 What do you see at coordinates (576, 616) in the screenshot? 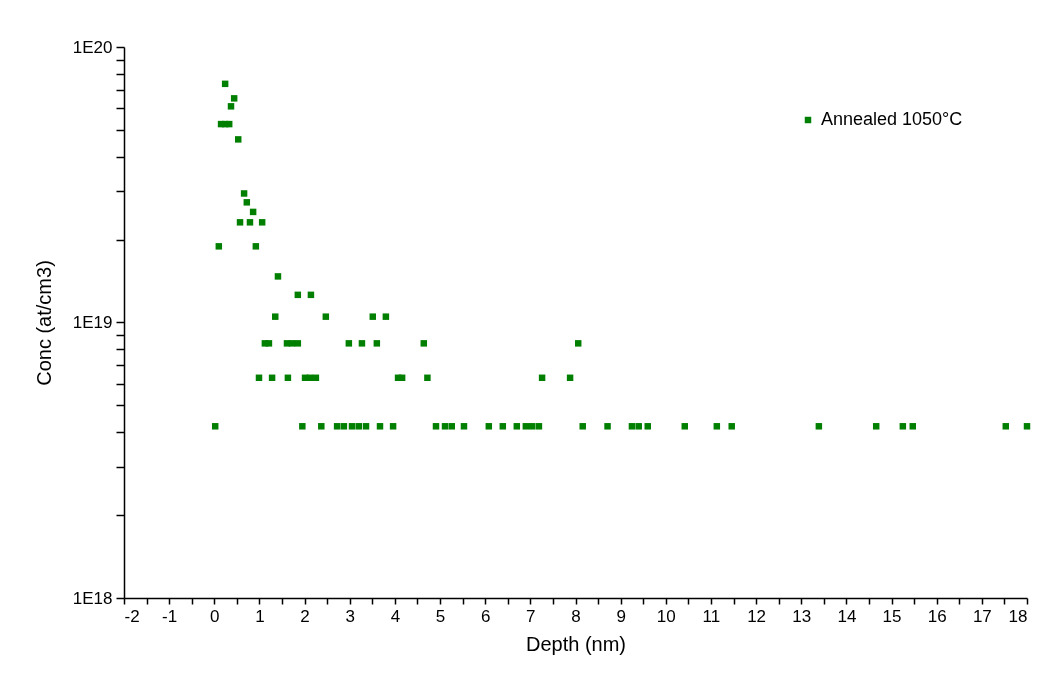
I see `x-tick-label: 8` at bounding box center [576, 616].